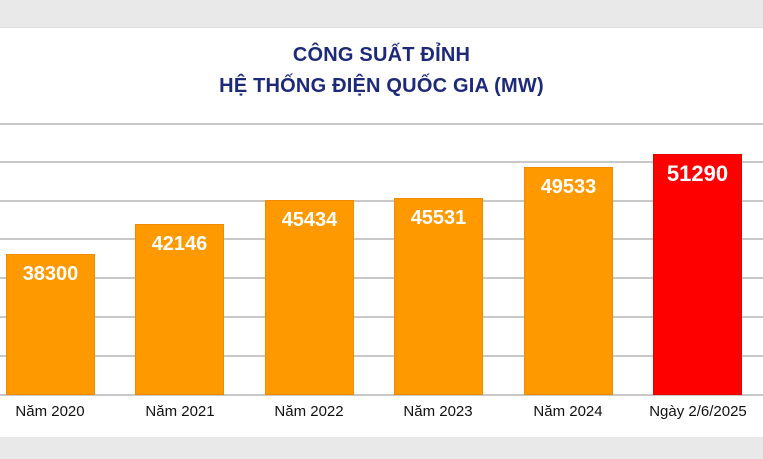 The image size is (763, 459). I want to click on bar-2021: 42146, so click(179, 309).